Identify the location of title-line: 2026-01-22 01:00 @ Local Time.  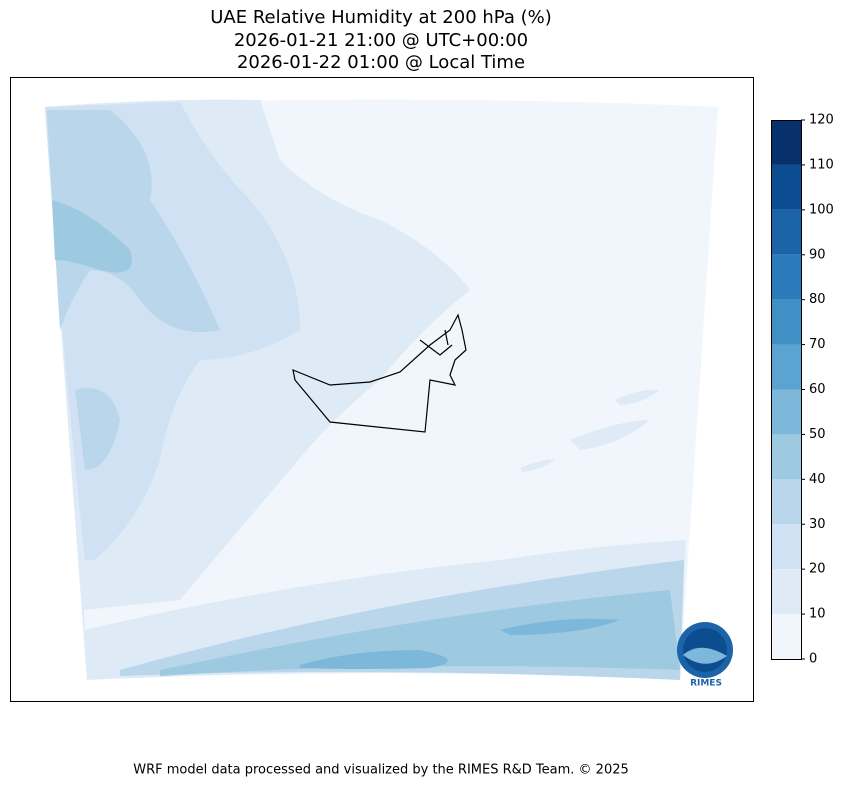
(381, 62).